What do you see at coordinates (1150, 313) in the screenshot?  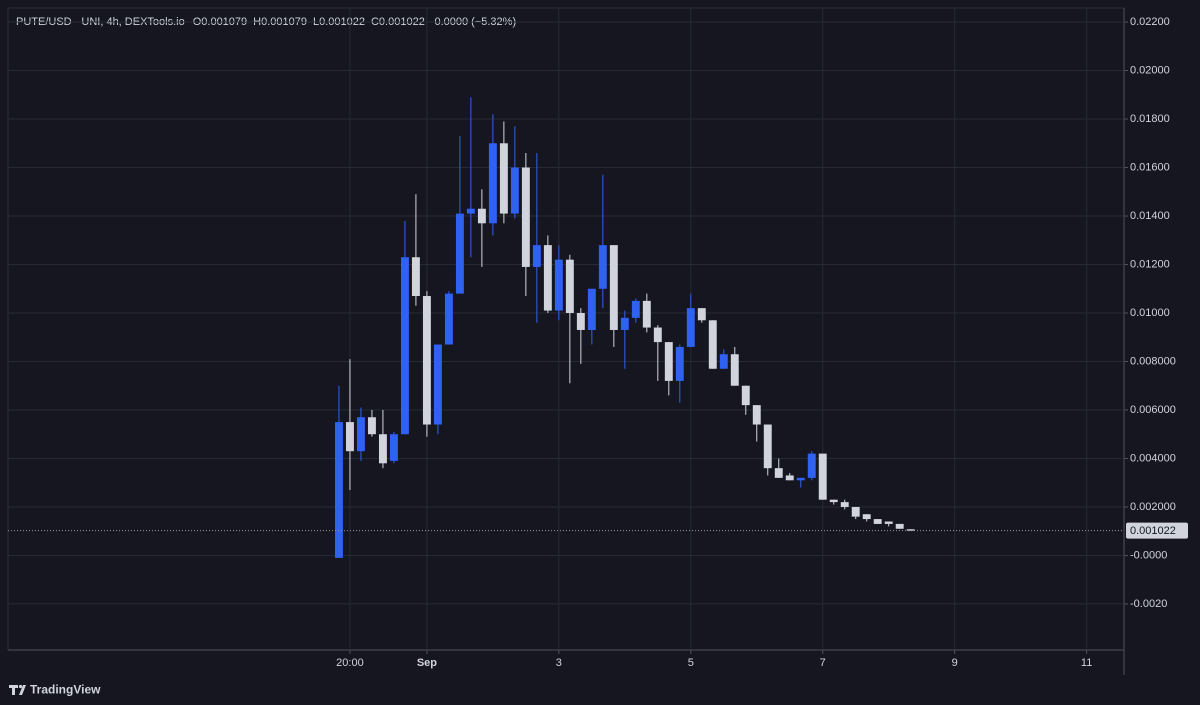 I see `y-tick-label: 0.01000` at bounding box center [1150, 313].